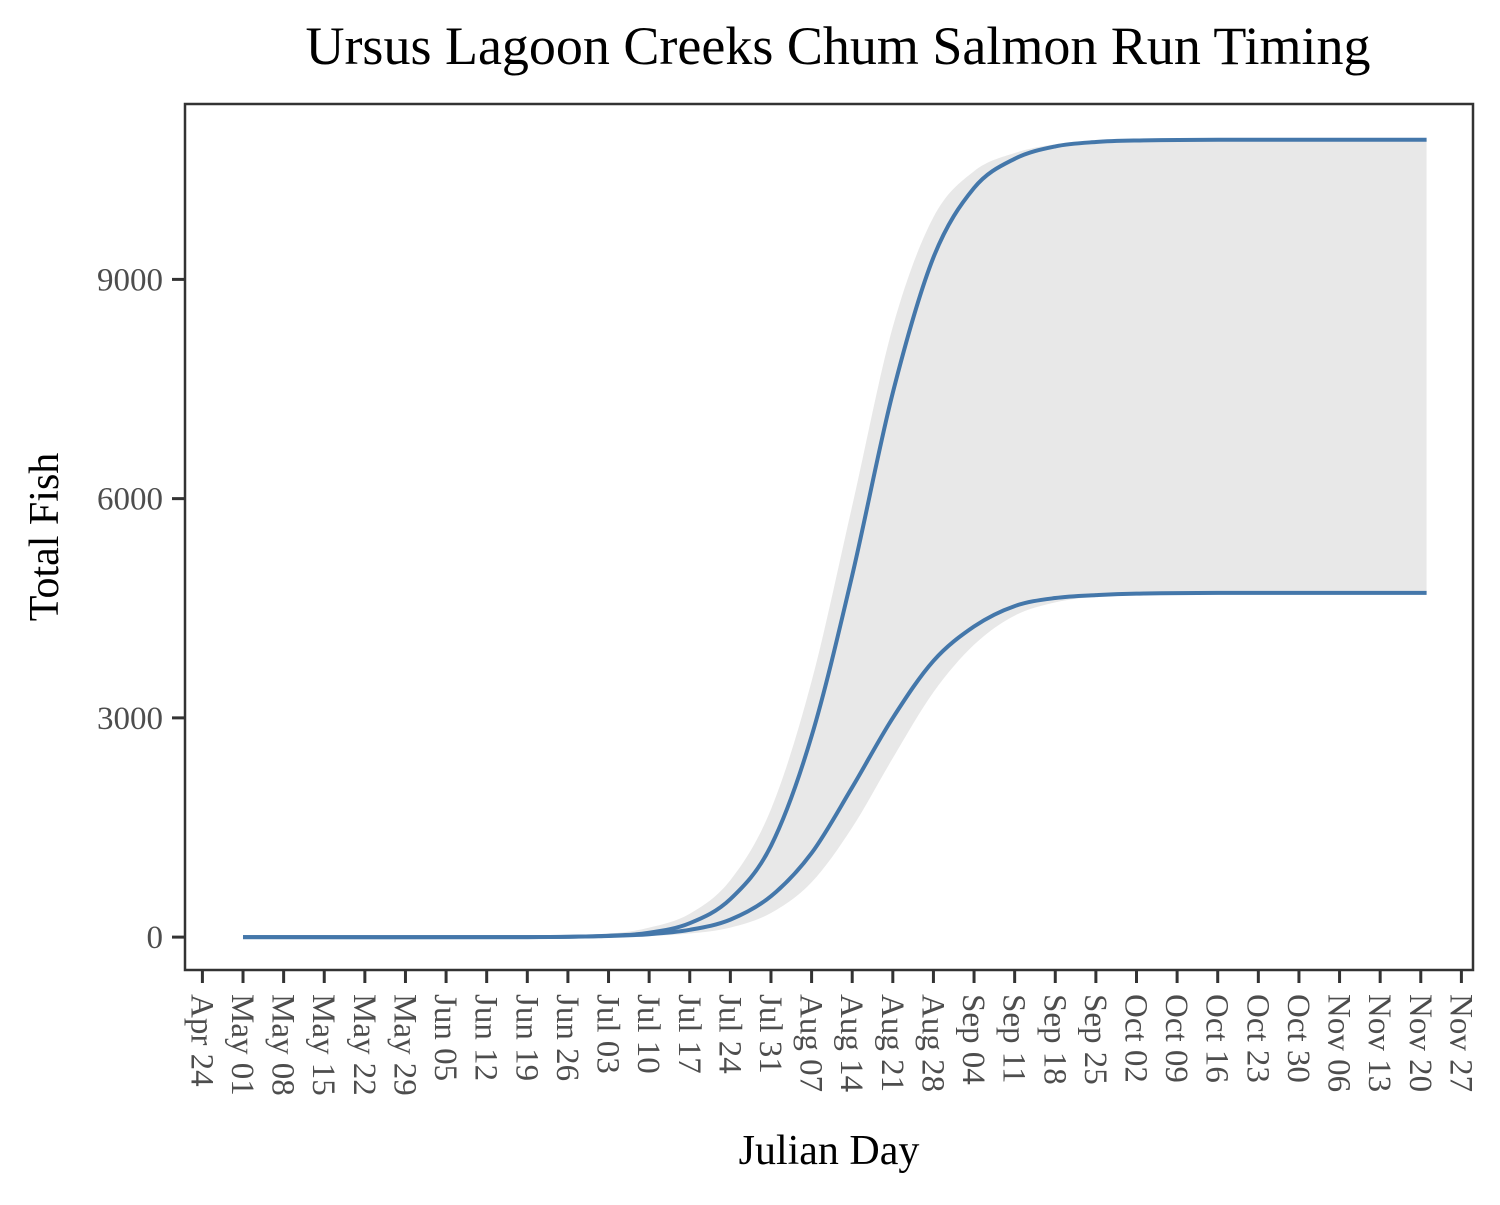  Describe the element at coordinates (1176, 1038) in the screenshot. I see `x-tick-label: Oct 09` at that location.